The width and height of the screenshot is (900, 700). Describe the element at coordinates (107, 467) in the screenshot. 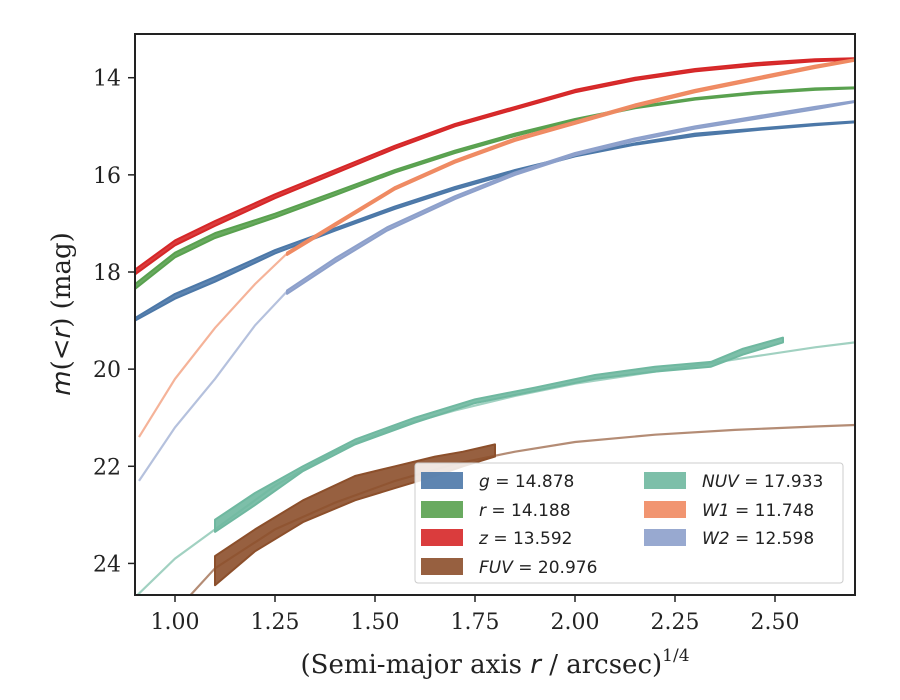

I see `y-tick-label: 22` at that location.